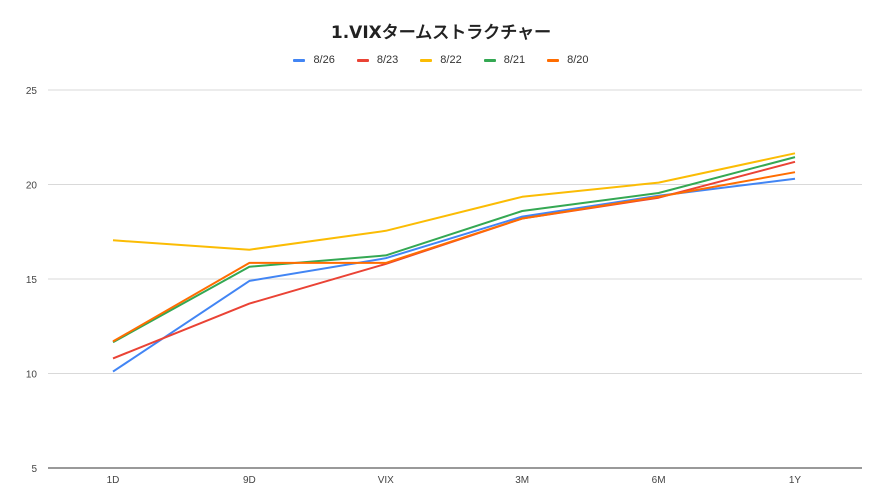 This screenshot has height=504, width=882. What do you see at coordinates (795, 480) in the screenshot?
I see `x-tick-label: 1Y` at bounding box center [795, 480].